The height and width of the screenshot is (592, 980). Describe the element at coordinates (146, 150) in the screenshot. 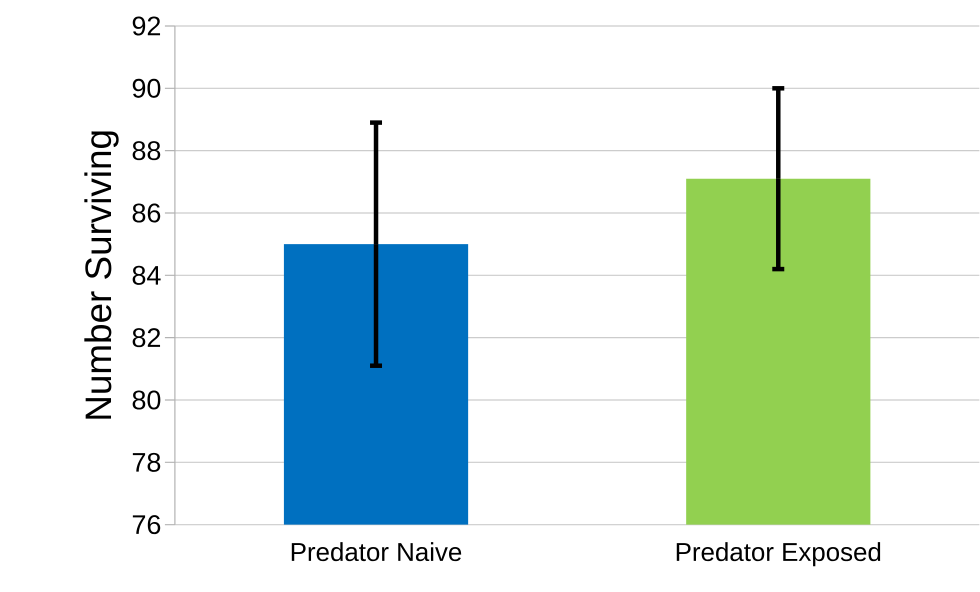

I see `y-tick-label: 88` at that location.